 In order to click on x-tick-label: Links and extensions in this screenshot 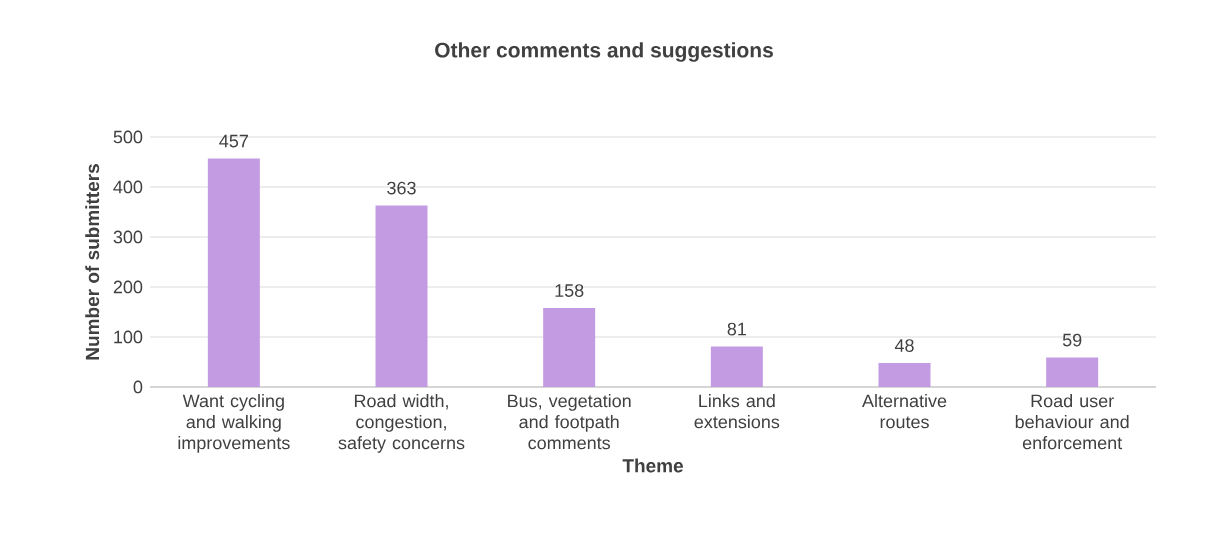, I will do `click(737, 411)`.